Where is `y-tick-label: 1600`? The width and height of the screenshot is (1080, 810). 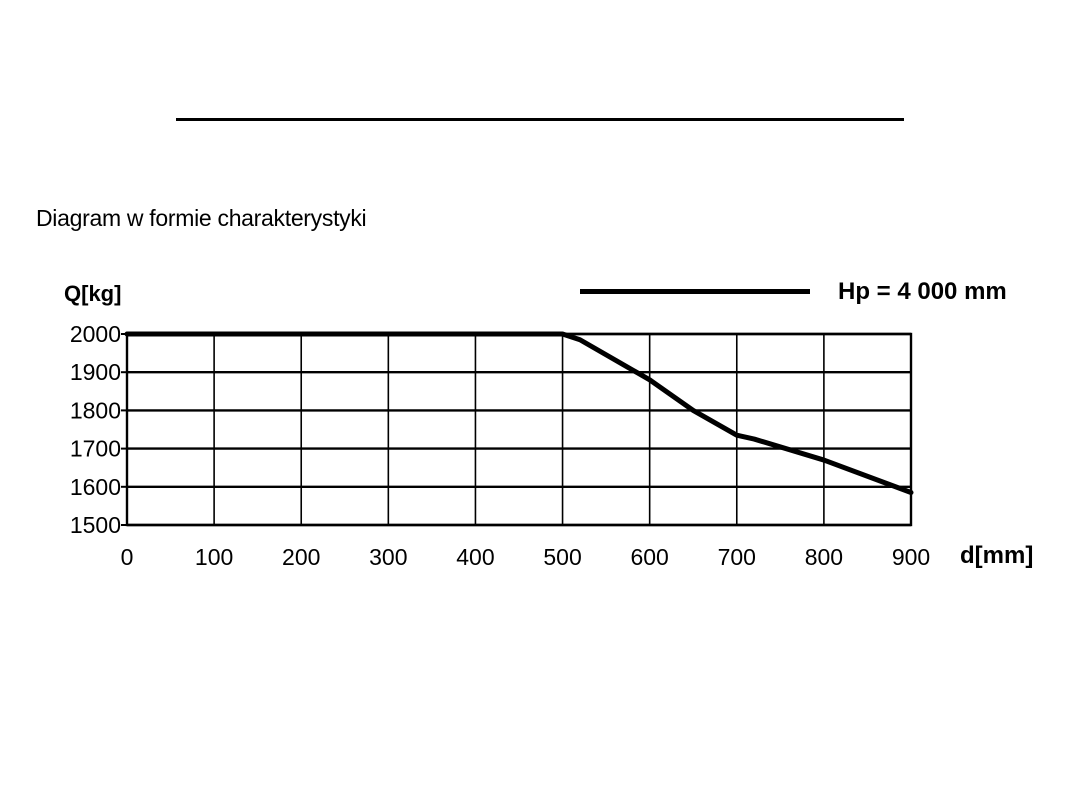
y-tick-label: 1600 is located at coordinates (95, 487).